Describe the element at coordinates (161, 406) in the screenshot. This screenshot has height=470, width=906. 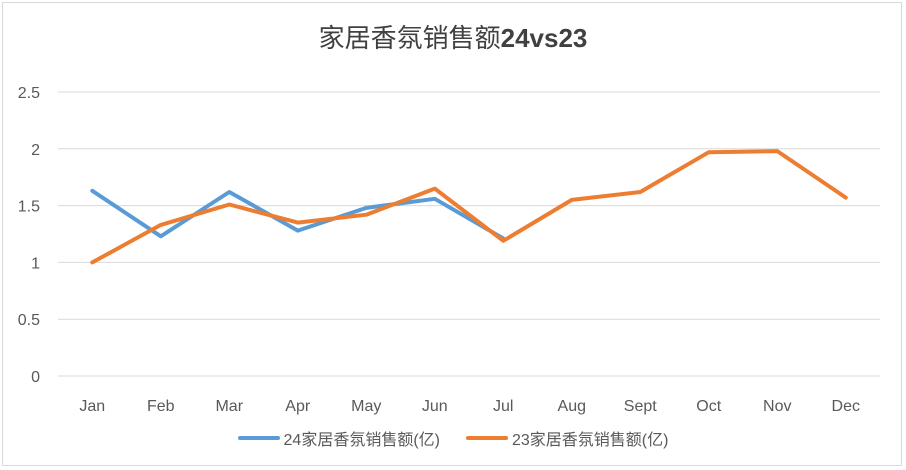
I see `x-tick-label: Feb` at that location.